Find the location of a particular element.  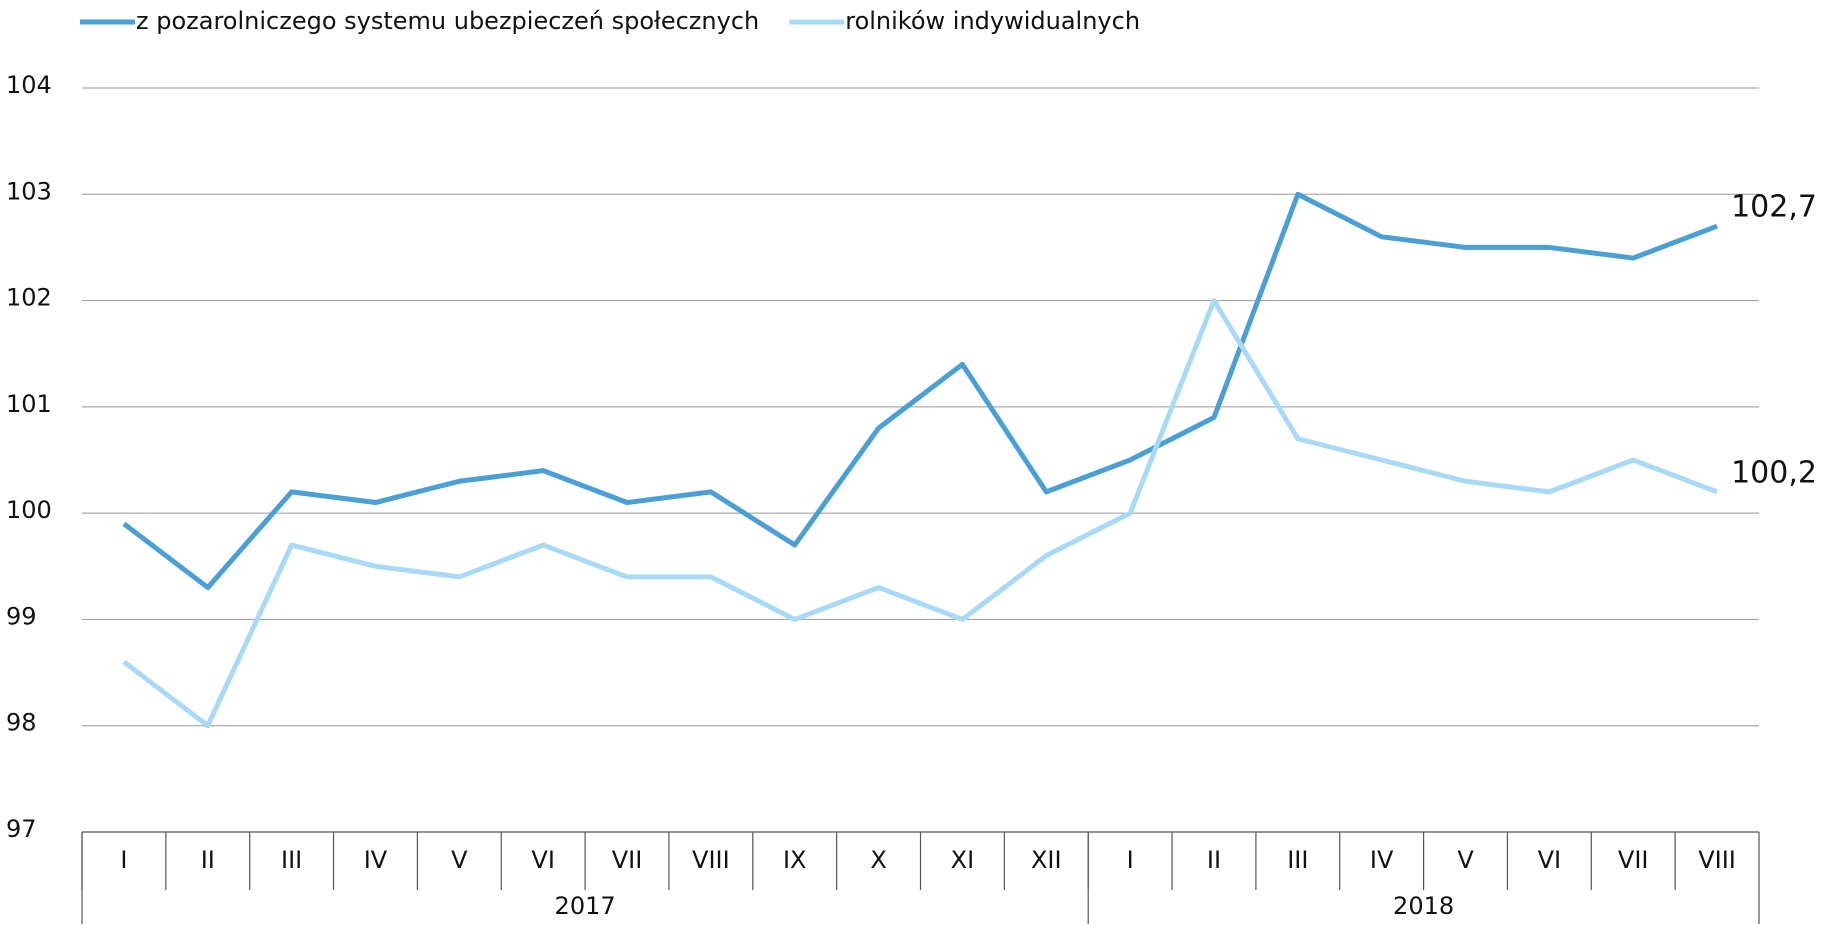

x-group-label: 2017 is located at coordinates (585, 906).